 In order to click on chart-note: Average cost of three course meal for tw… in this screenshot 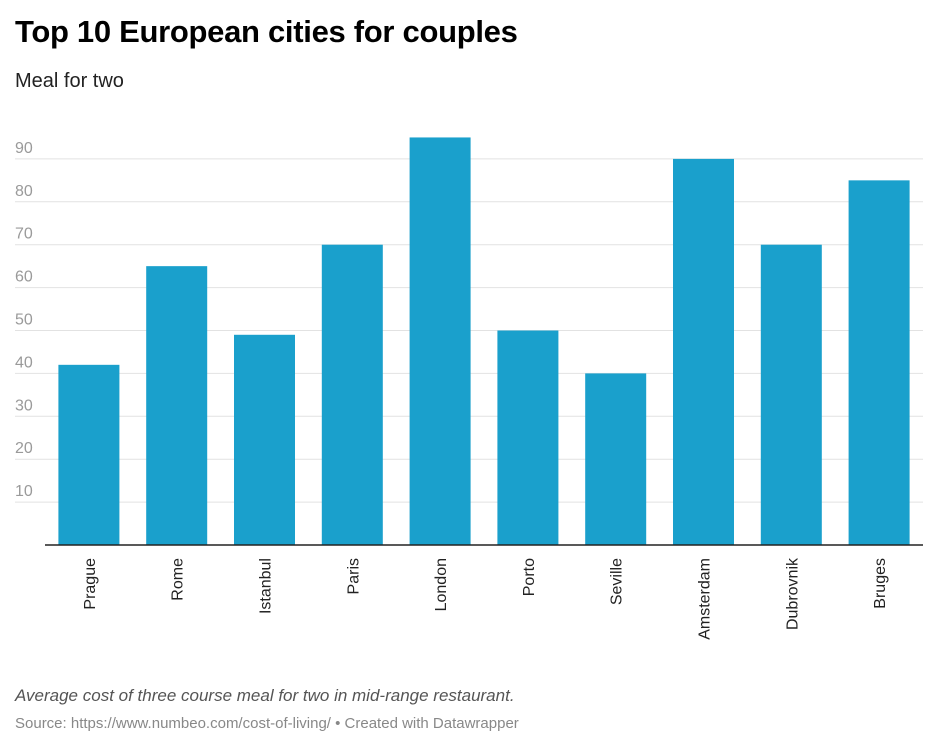, I will do `click(265, 695)`.